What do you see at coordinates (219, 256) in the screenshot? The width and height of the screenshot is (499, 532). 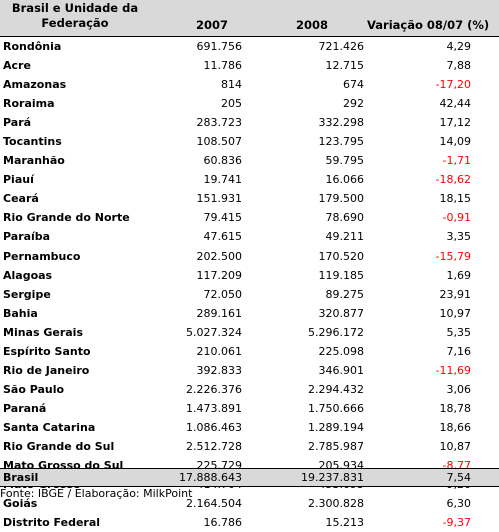 I see `row-value-2007: 202.500` at bounding box center [219, 256].